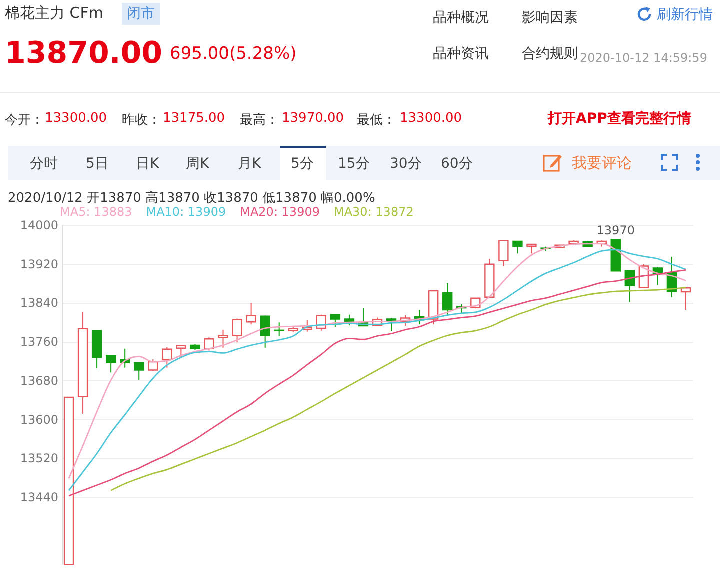  What do you see at coordinates (280, 212) in the screenshot?
I see `text: MA20: 13909` at bounding box center [280, 212].